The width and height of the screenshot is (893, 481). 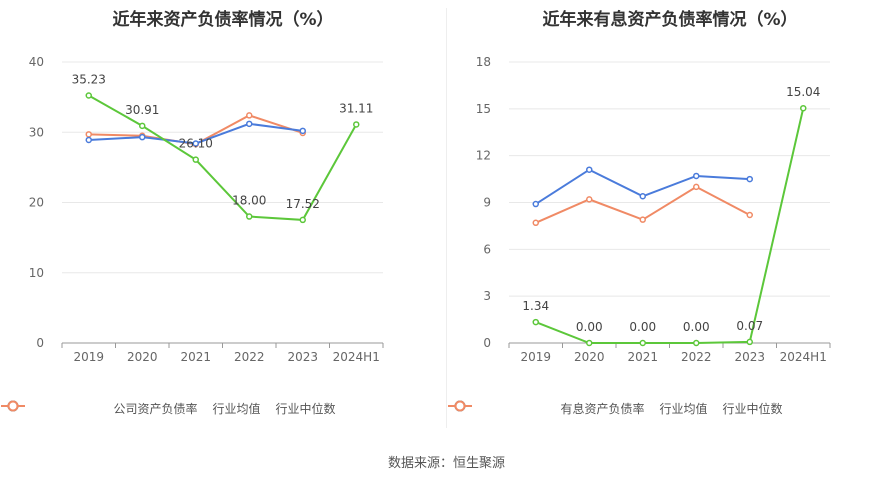 What do you see at coordinates (803, 92) in the screenshot?
I see `data-label: 15.04` at bounding box center [803, 92].